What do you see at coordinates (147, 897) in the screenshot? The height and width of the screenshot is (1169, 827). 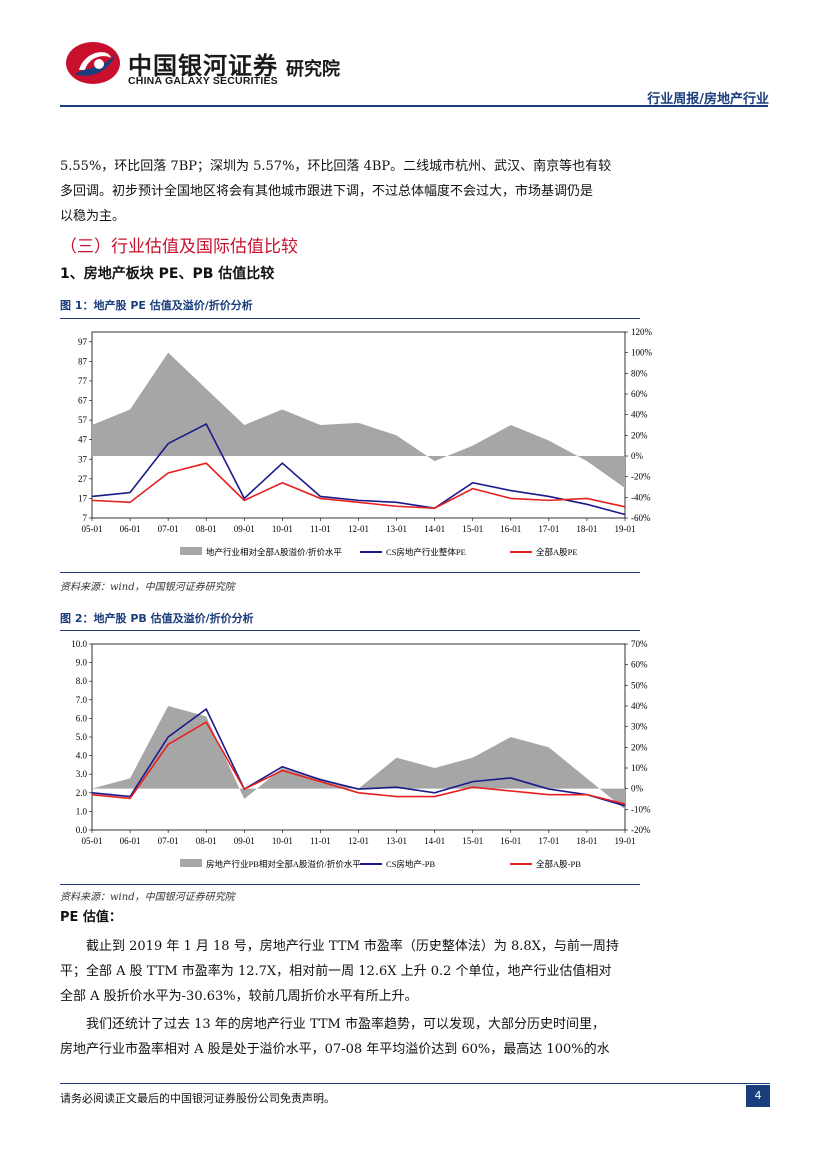 I see `figure-2-source: 资料来源：wind，中国银河证券研究院` at bounding box center [147, 897].